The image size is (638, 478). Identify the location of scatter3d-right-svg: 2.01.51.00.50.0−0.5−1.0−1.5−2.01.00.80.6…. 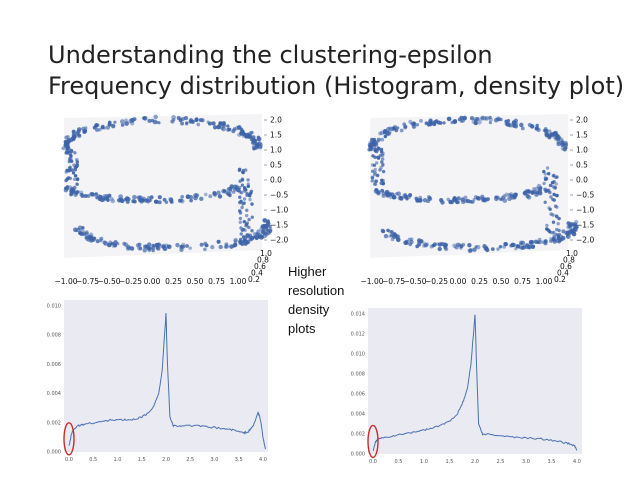
(477, 200).